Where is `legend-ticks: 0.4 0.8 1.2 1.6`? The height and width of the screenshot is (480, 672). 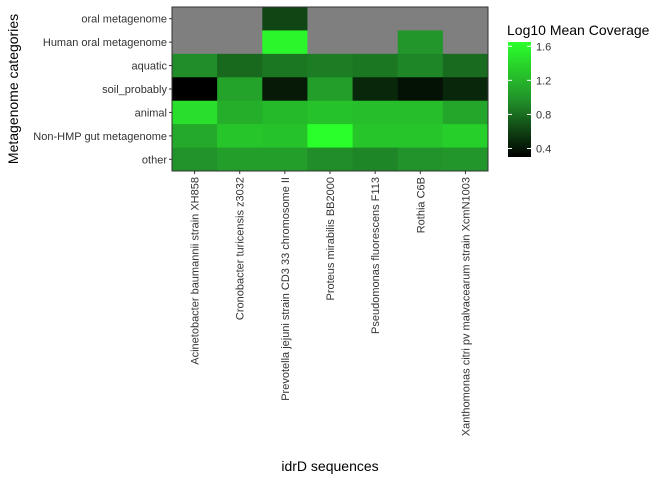
legend-ticks: 0.4 0.8 1.2 1.6 is located at coordinates (529, 98).